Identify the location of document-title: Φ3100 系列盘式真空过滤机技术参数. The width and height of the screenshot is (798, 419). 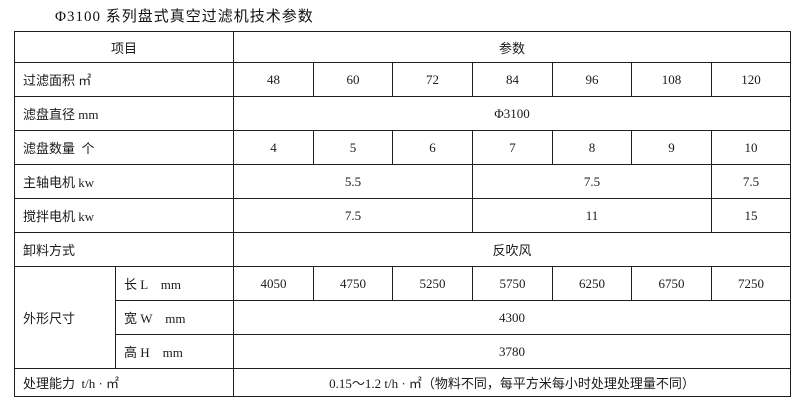
(184, 17).